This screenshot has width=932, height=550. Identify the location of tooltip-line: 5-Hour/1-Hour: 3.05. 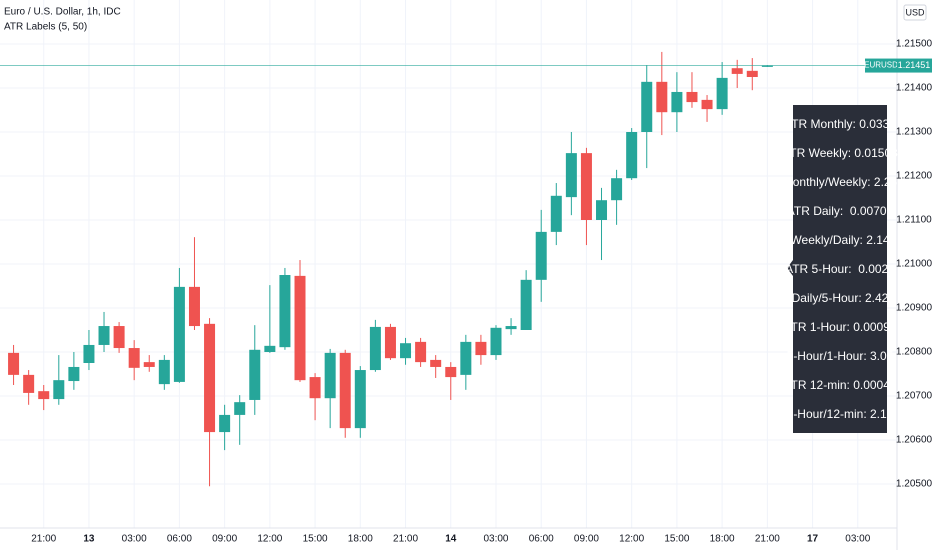
(840, 356).